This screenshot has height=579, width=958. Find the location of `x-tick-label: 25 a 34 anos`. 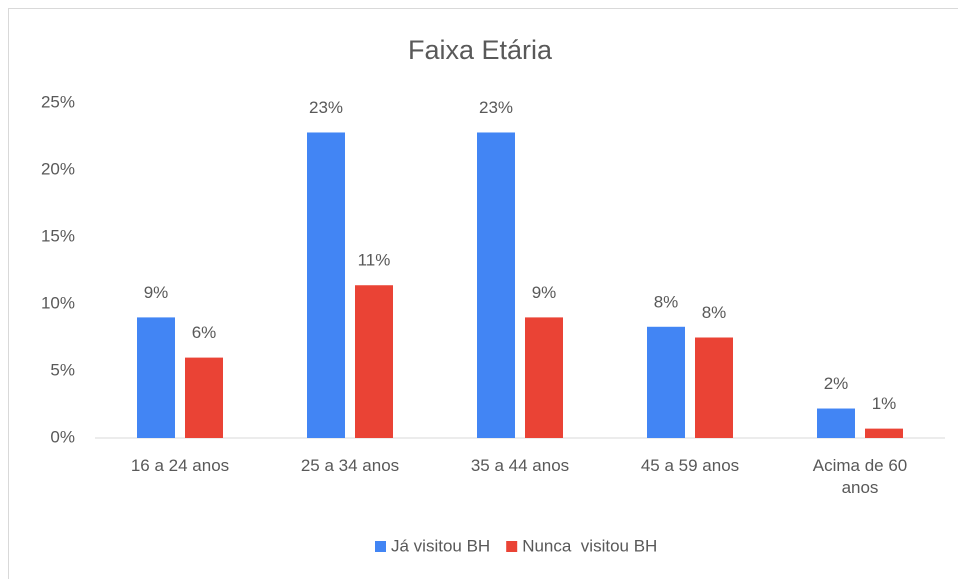

x-tick-label: 25 a 34 anos is located at coordinates (350, 465).